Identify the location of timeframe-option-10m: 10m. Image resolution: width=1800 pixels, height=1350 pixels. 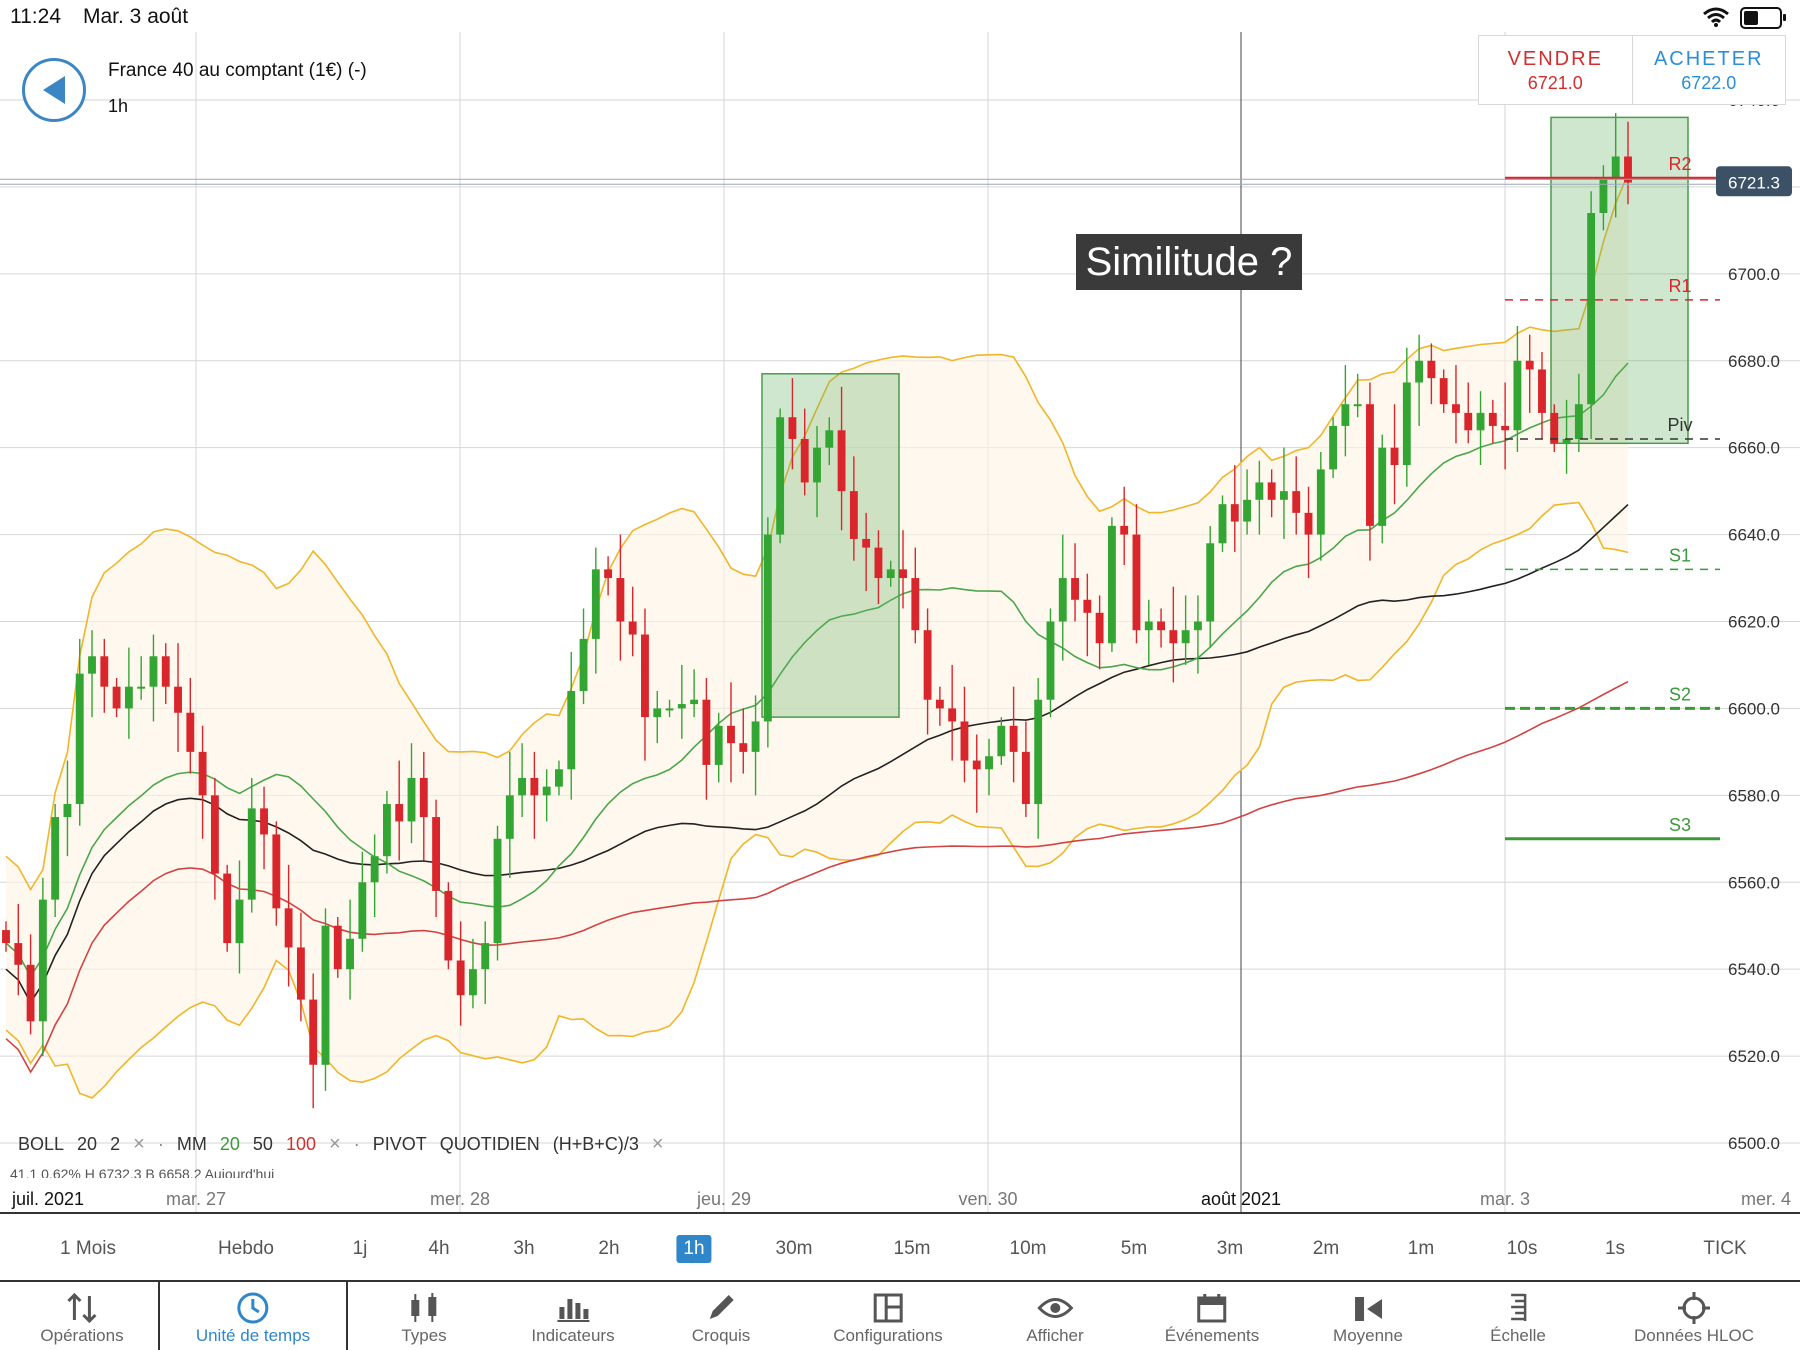
(1028, 1248).